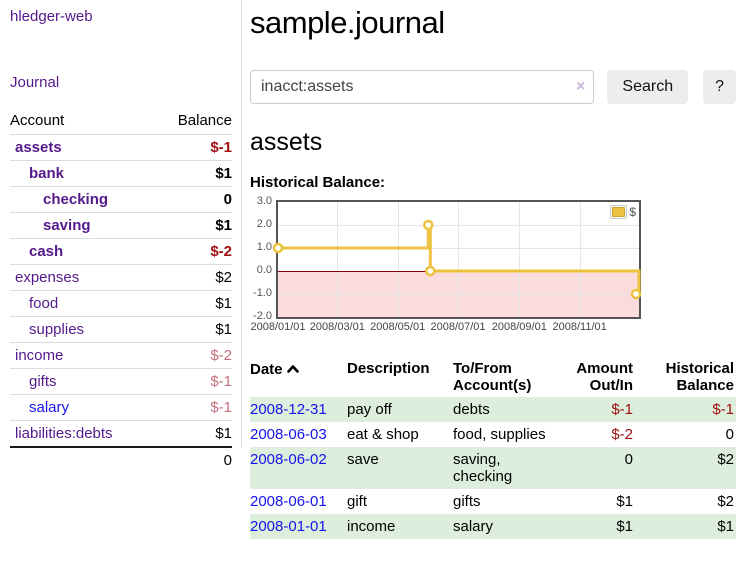  What do you see at coordinates (121, 199) in the screenshot?
I see `account-row: checking 0` at bounding box center [121, 199].